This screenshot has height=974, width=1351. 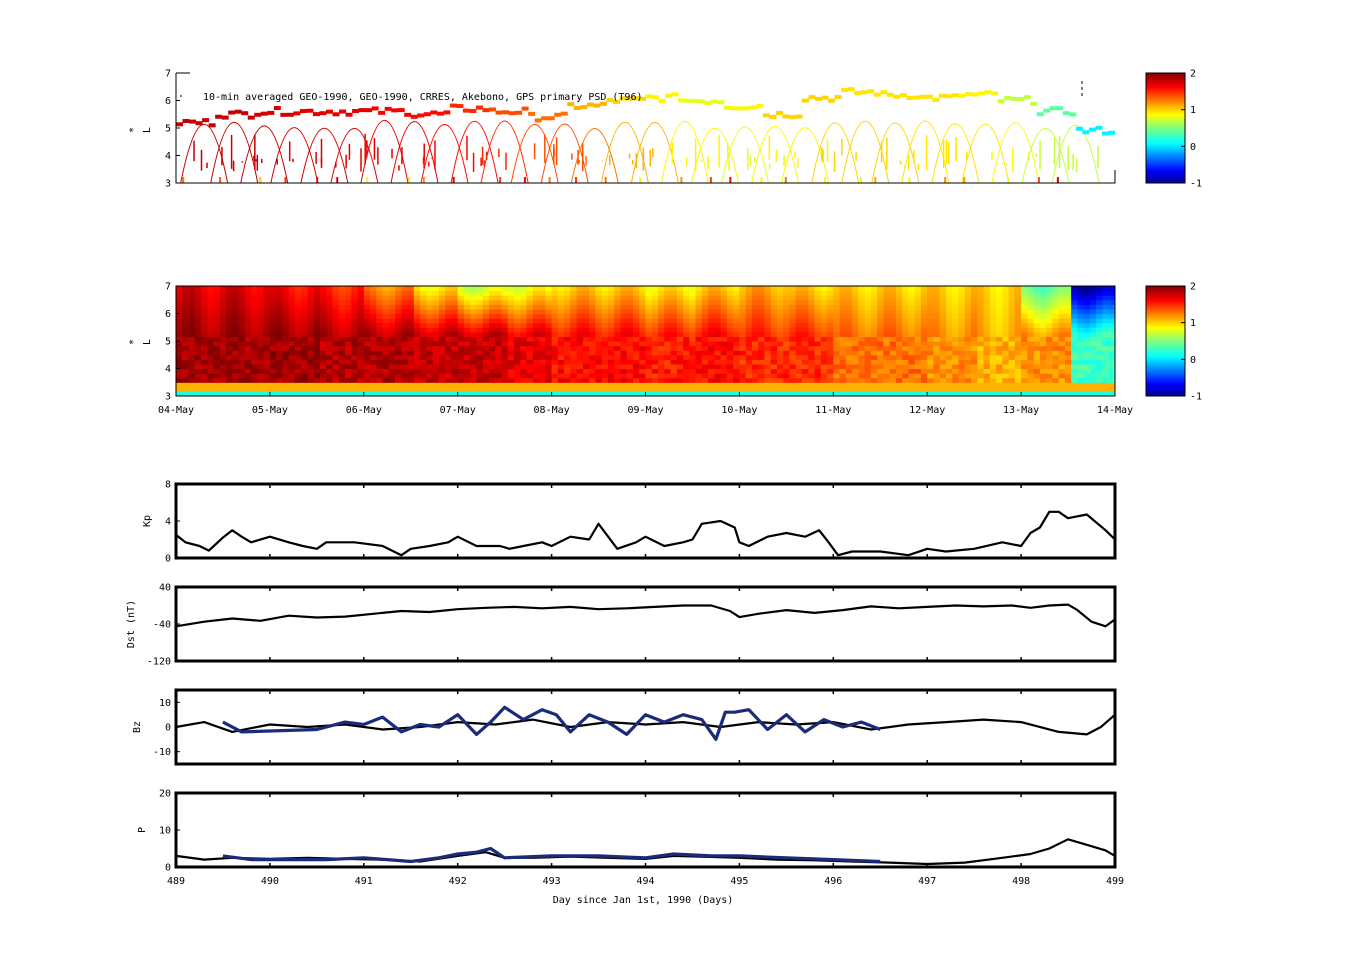 I want to click on colorbar-tick-label: 2, so click(x=1193, y=287).